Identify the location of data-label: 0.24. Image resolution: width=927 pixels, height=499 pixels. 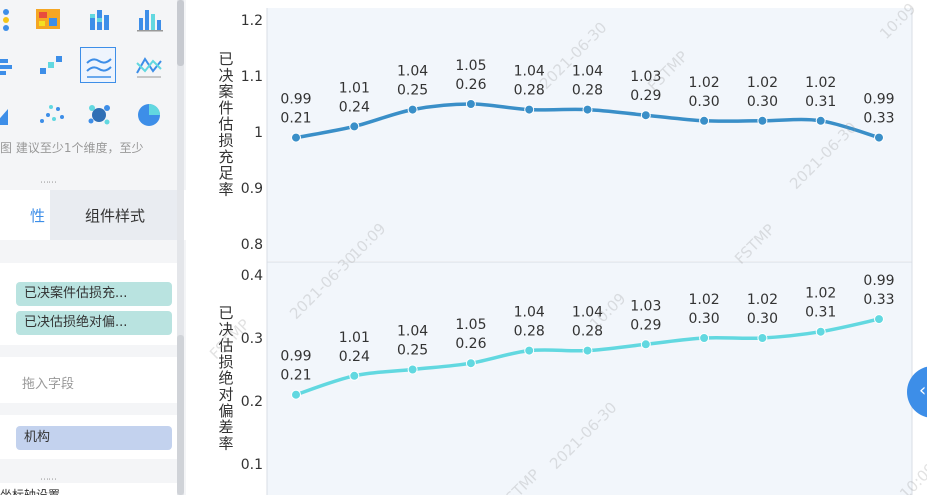
(354, 357).